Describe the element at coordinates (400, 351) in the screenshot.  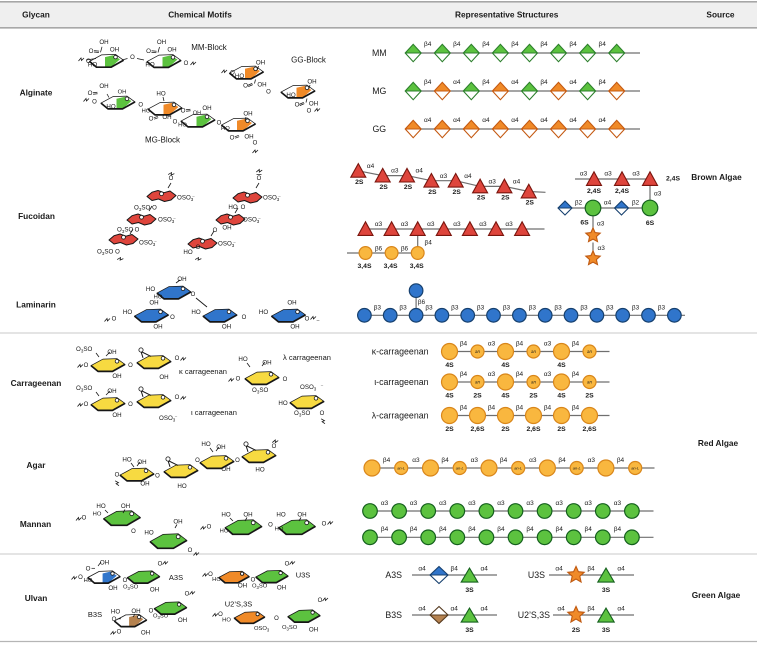
I see `svg-text: κ-carrageenan` at that location.